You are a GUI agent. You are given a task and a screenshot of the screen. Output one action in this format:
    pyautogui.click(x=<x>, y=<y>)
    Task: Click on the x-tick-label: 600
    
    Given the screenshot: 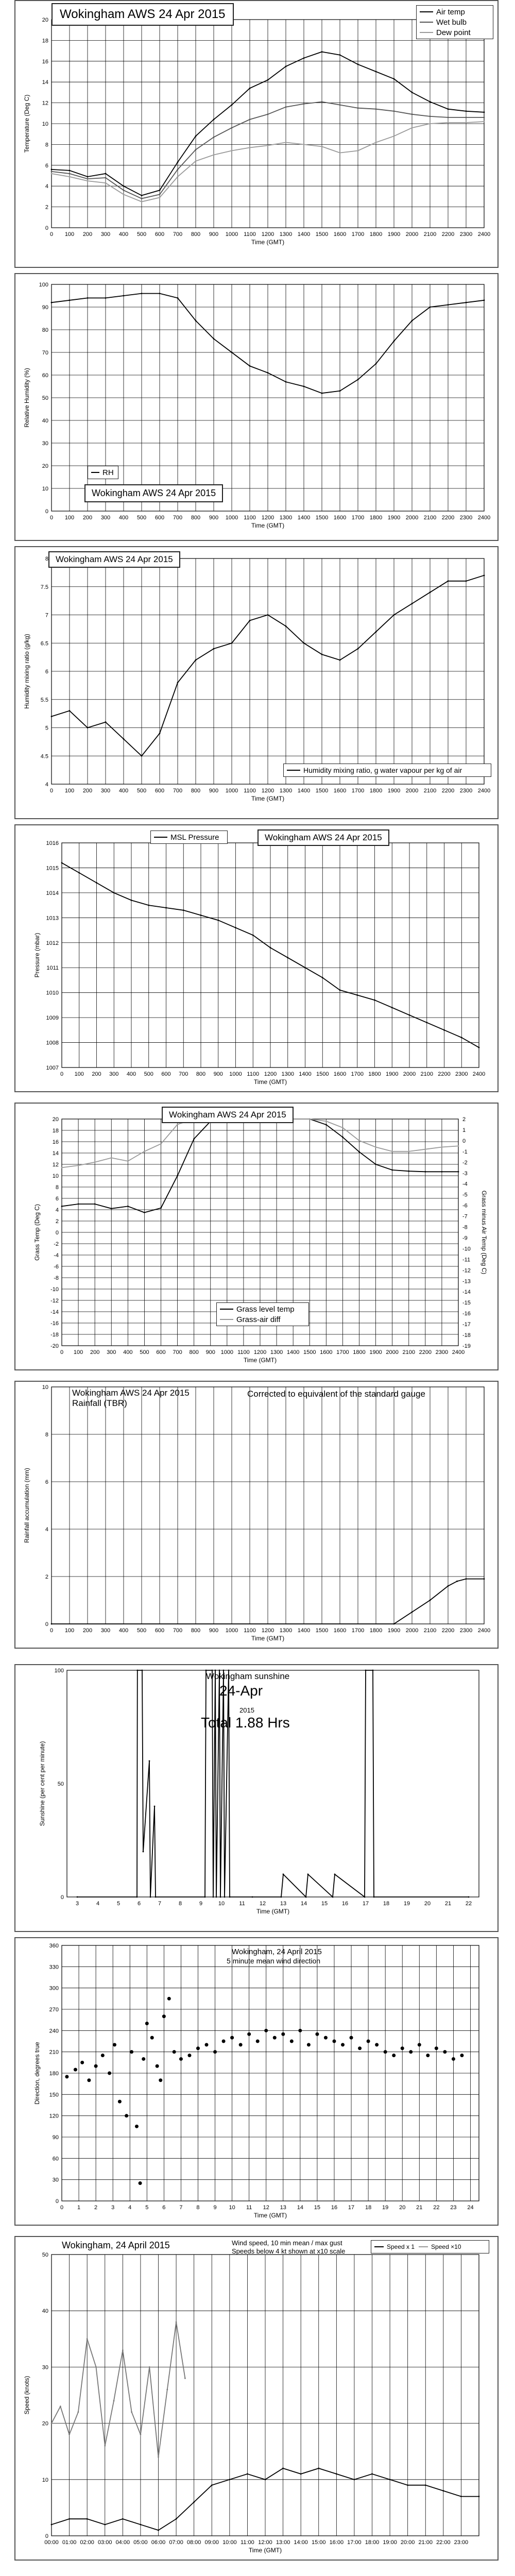 What is the action you would take?
    pyautogui.click(x=159, y=518)
    